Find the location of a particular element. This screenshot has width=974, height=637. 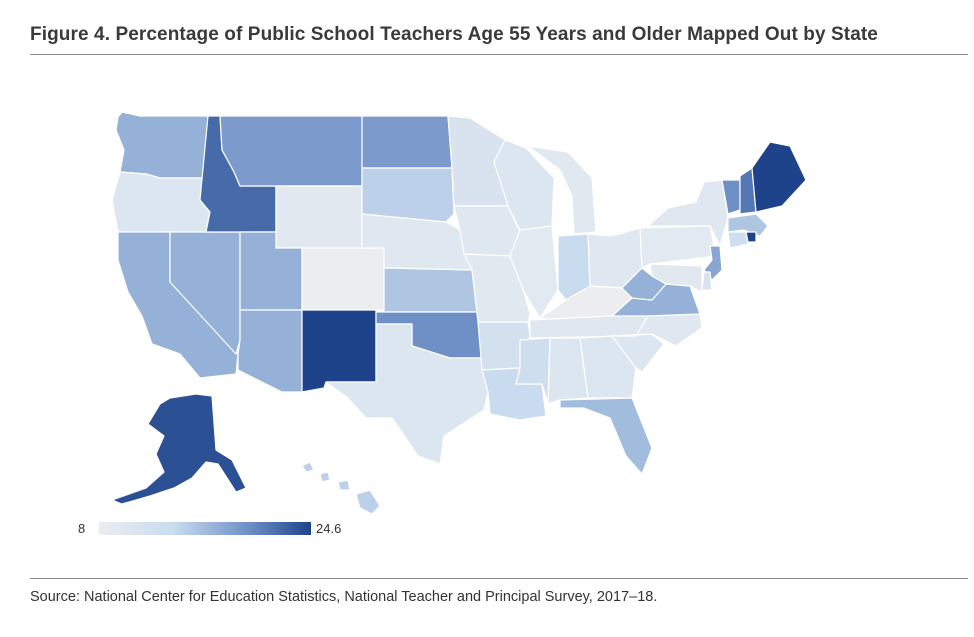

title-rule is located at coordinates (499, 54).